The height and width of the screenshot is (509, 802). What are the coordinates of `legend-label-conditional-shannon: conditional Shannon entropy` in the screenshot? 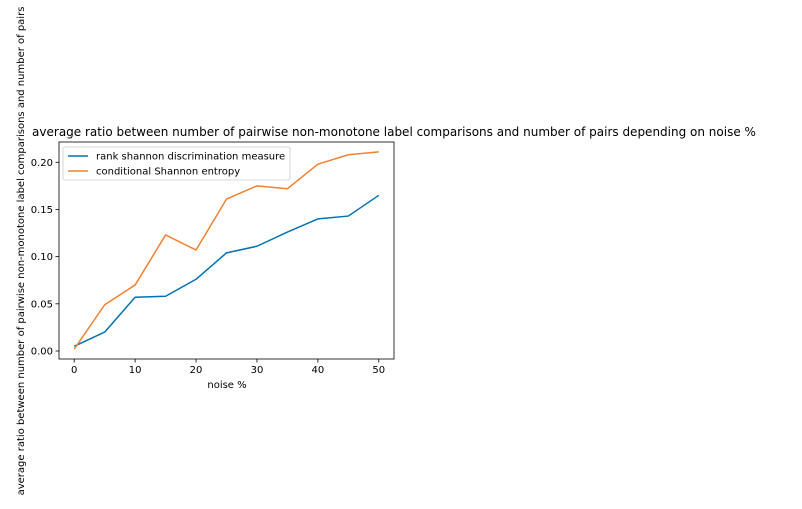 It's located at (168, 172).